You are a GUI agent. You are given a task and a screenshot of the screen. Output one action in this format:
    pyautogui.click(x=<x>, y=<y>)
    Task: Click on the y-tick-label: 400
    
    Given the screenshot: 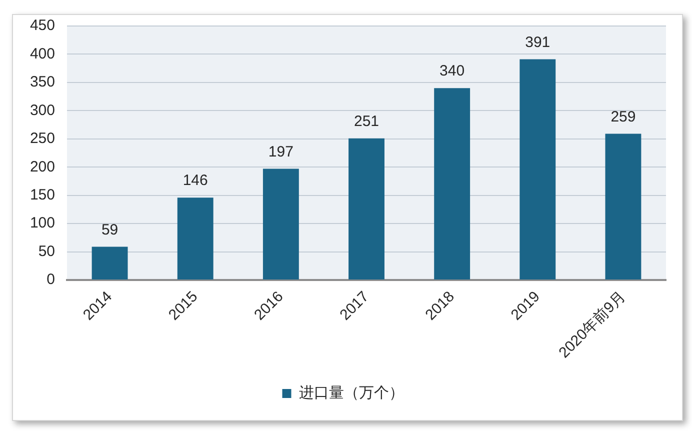 What is the action you would take?
    pyautogui.click(x=42, y=53)
    